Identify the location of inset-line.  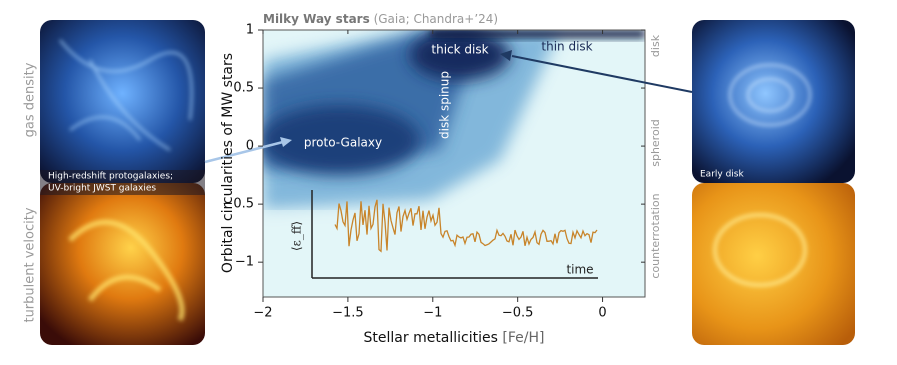
(466, 226).